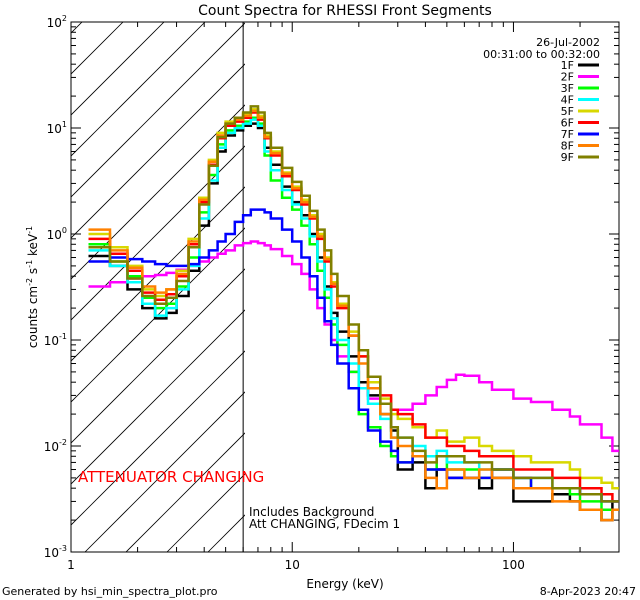  What do you see at coordinates (344, 584) in the screenshot?
I see `x-axis-label: Energy (keV)` at bounding box center [344, 584].